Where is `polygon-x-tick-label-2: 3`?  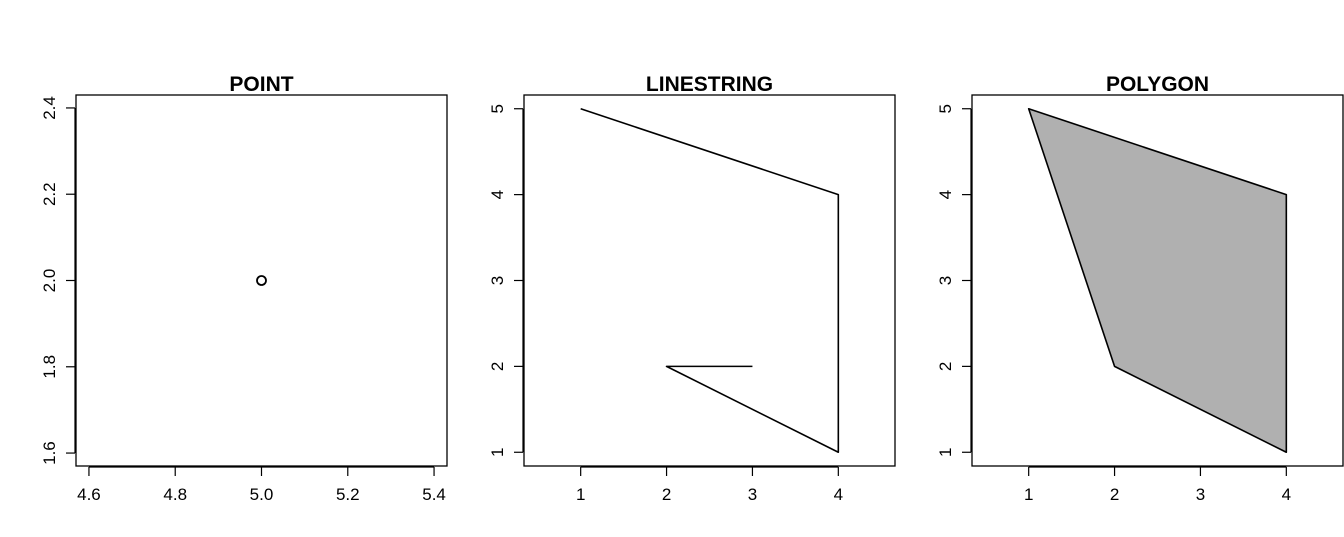 polygon-x-tick-label-2: 3 is located at coordinates (1200, 494).